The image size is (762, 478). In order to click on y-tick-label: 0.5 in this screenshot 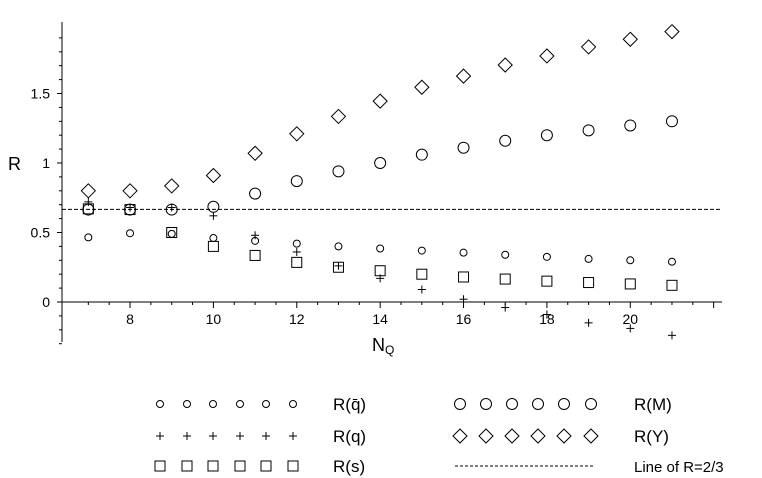, I will do `click(41, 233)`.